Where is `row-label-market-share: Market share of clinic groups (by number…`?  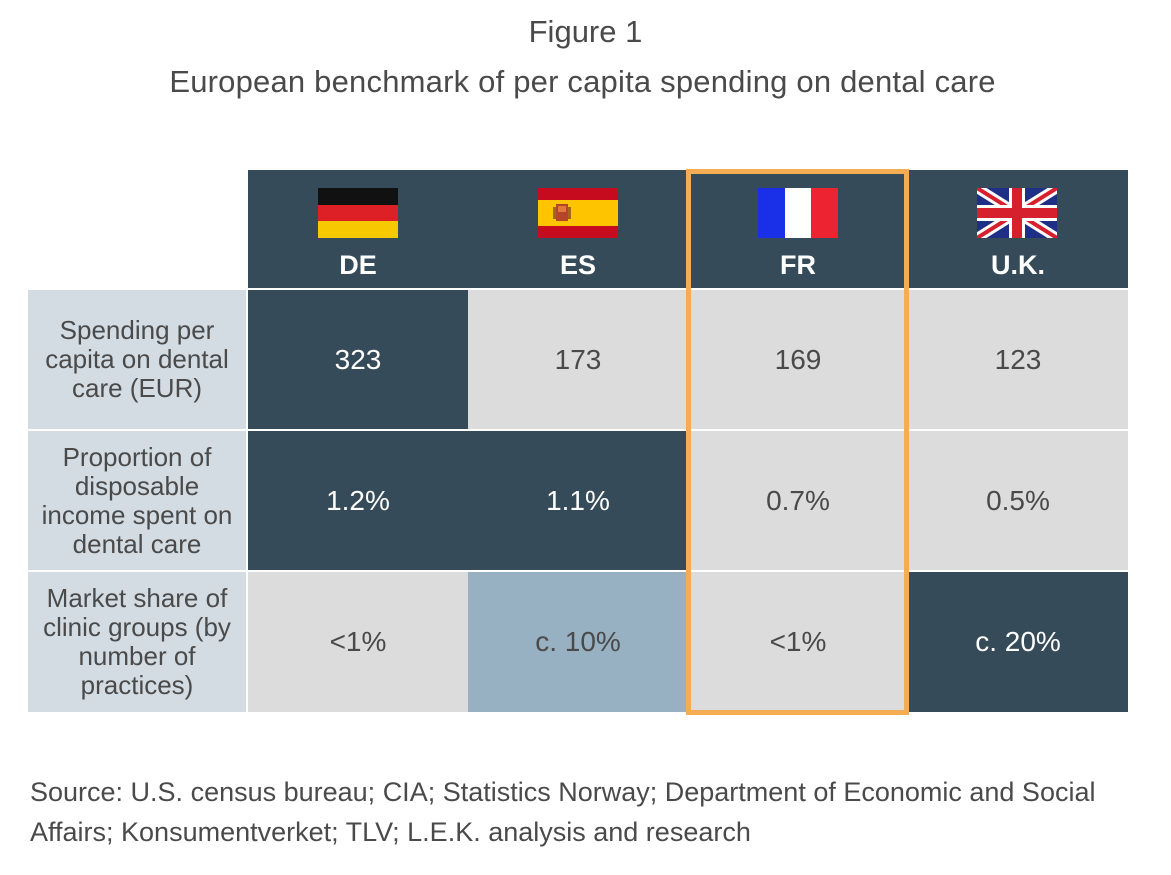 row-label-market-share: Market share of clinic groups (by number… is located at coordinates (137, 642).